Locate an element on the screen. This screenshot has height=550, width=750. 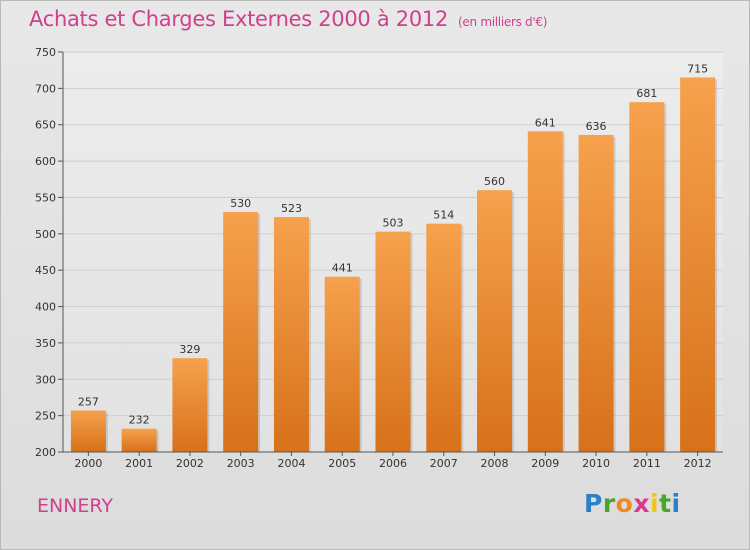
y-tick-label: 750 is located at coordinates (45, 52).